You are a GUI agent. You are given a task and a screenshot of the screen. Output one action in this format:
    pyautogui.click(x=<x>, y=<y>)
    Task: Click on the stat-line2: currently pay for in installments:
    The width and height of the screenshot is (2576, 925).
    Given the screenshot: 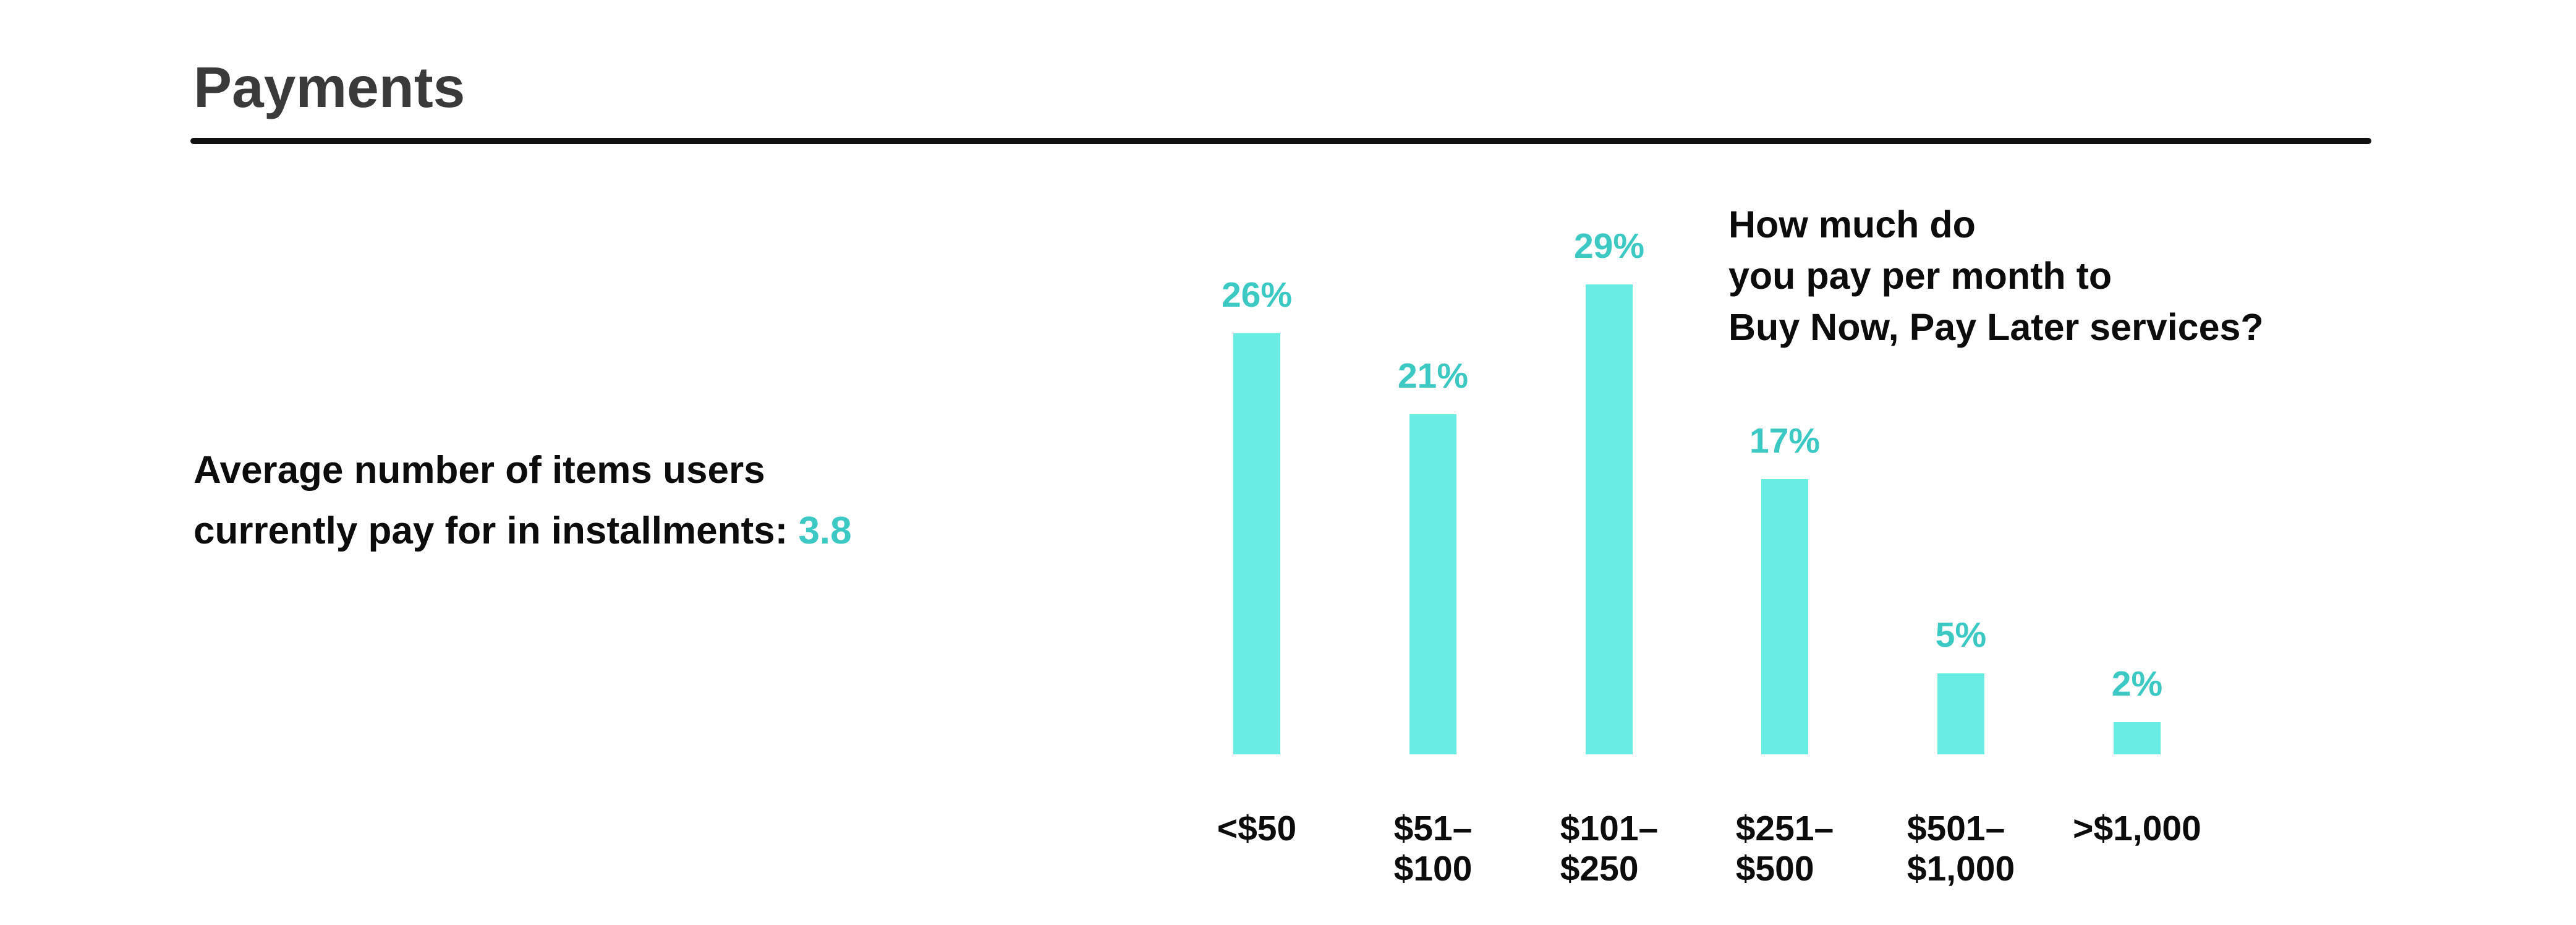 What is the action you would take?
    pyautogui.click(x=496, y=530)
    